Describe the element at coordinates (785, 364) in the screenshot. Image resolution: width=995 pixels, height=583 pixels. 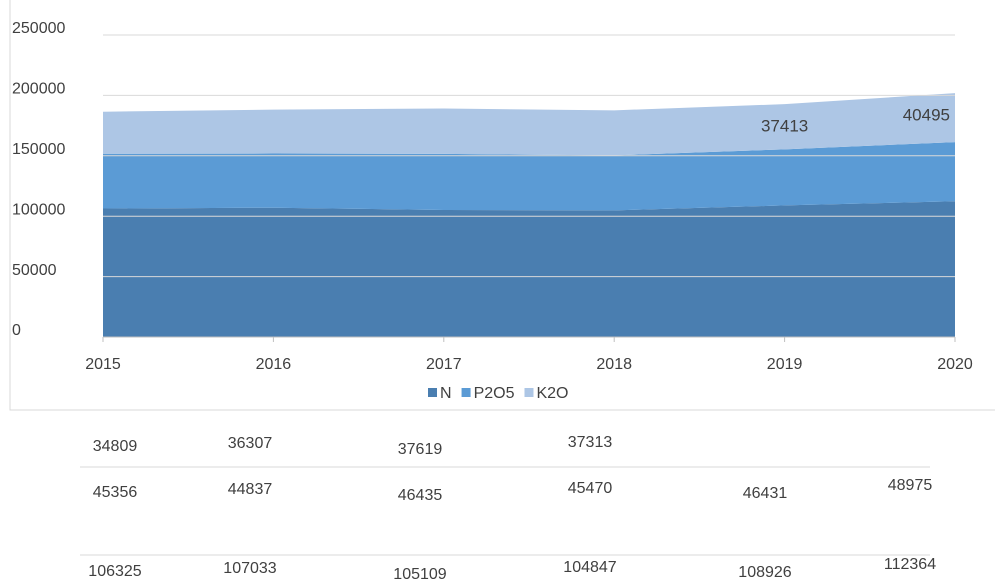
I see `x-tick-label: 2019` at that location.